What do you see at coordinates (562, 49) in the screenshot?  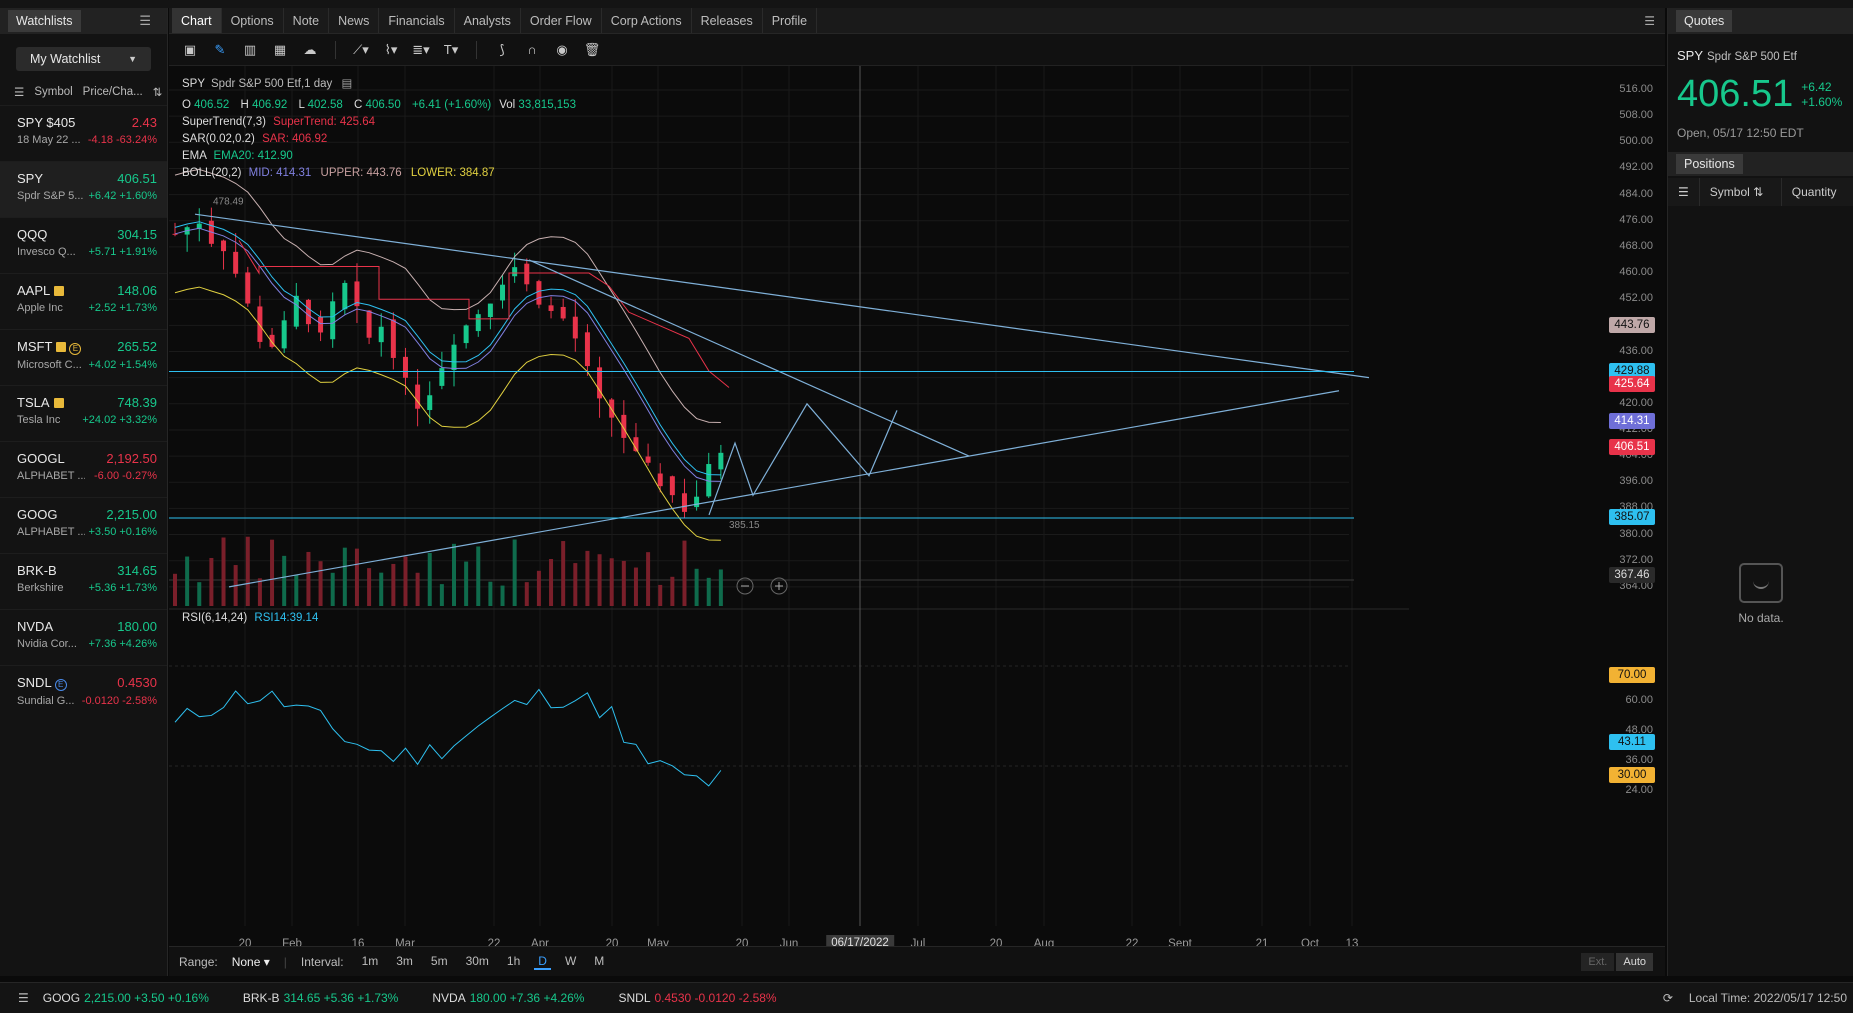 I see `eye-icon: ◉` at bounding box center [562, 49].